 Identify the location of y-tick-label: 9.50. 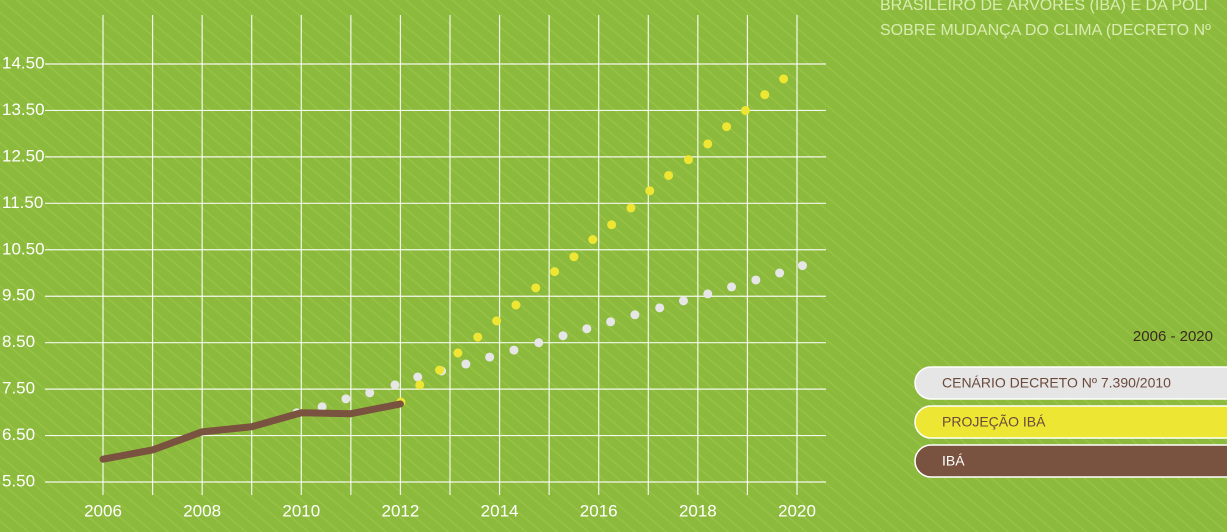
(18, 295).